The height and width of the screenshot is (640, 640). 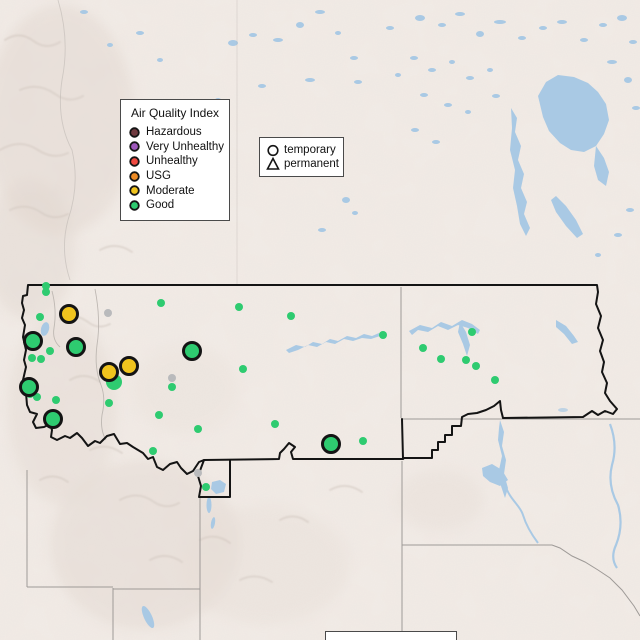 What do you see at coordinates (391, 635) in the screenshot?
I see `attribution-box` at bounding box center [391, 635].